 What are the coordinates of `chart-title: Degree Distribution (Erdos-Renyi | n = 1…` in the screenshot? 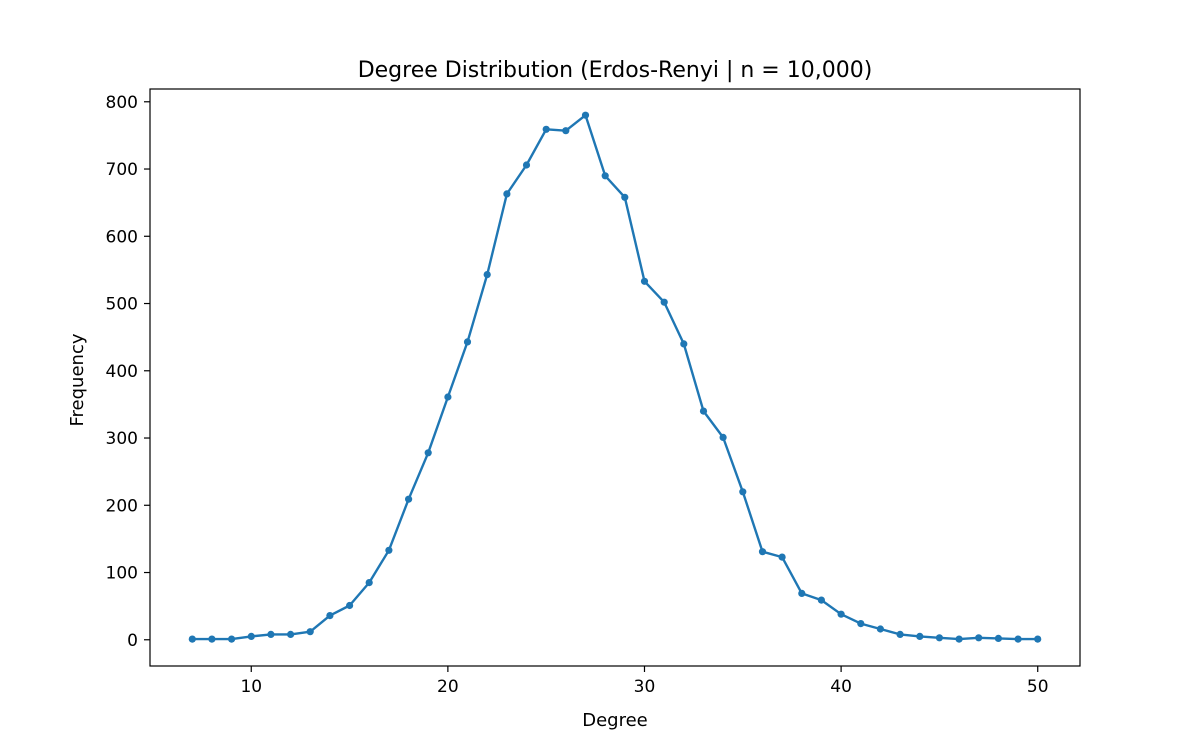 It's located at (615, 70).